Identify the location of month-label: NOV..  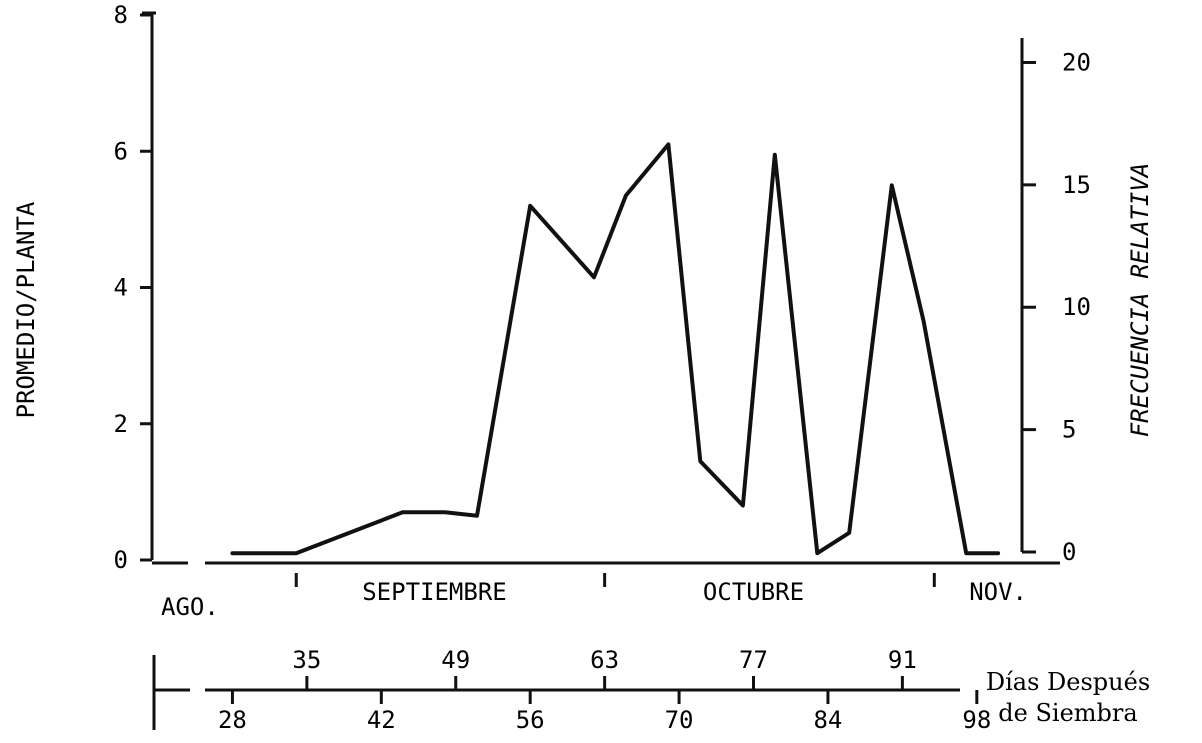
(998, 592).